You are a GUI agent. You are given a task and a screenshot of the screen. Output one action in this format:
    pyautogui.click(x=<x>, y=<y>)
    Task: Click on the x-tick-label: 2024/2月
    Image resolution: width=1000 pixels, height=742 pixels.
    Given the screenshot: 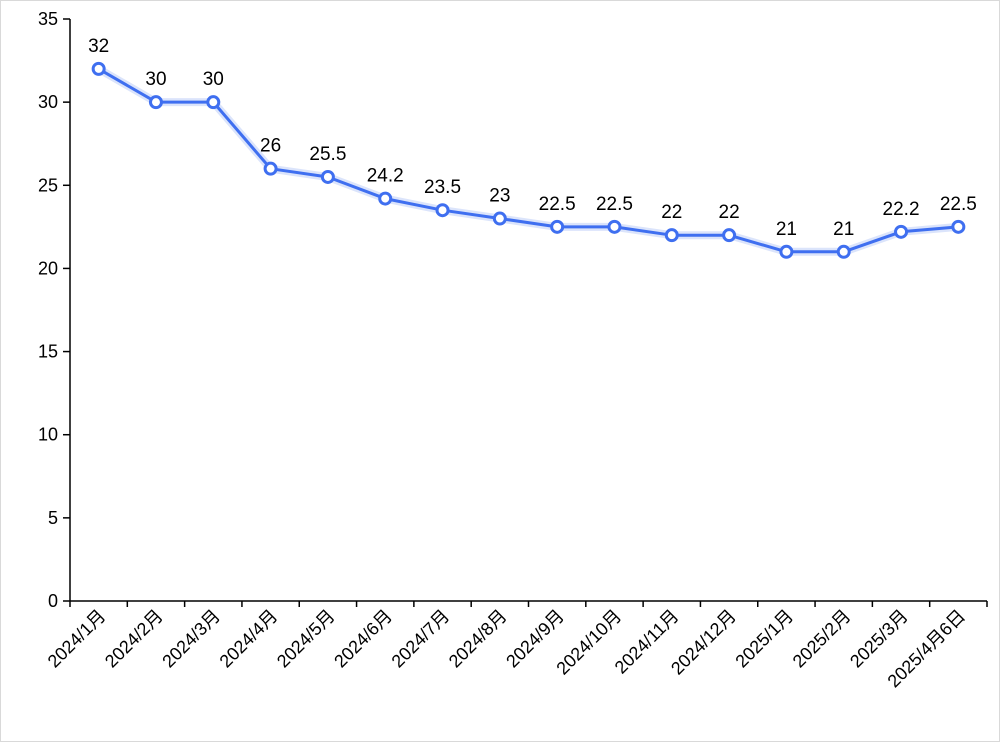 What is the action you would take?
    pyautogui.click(x=134, y=639)
    